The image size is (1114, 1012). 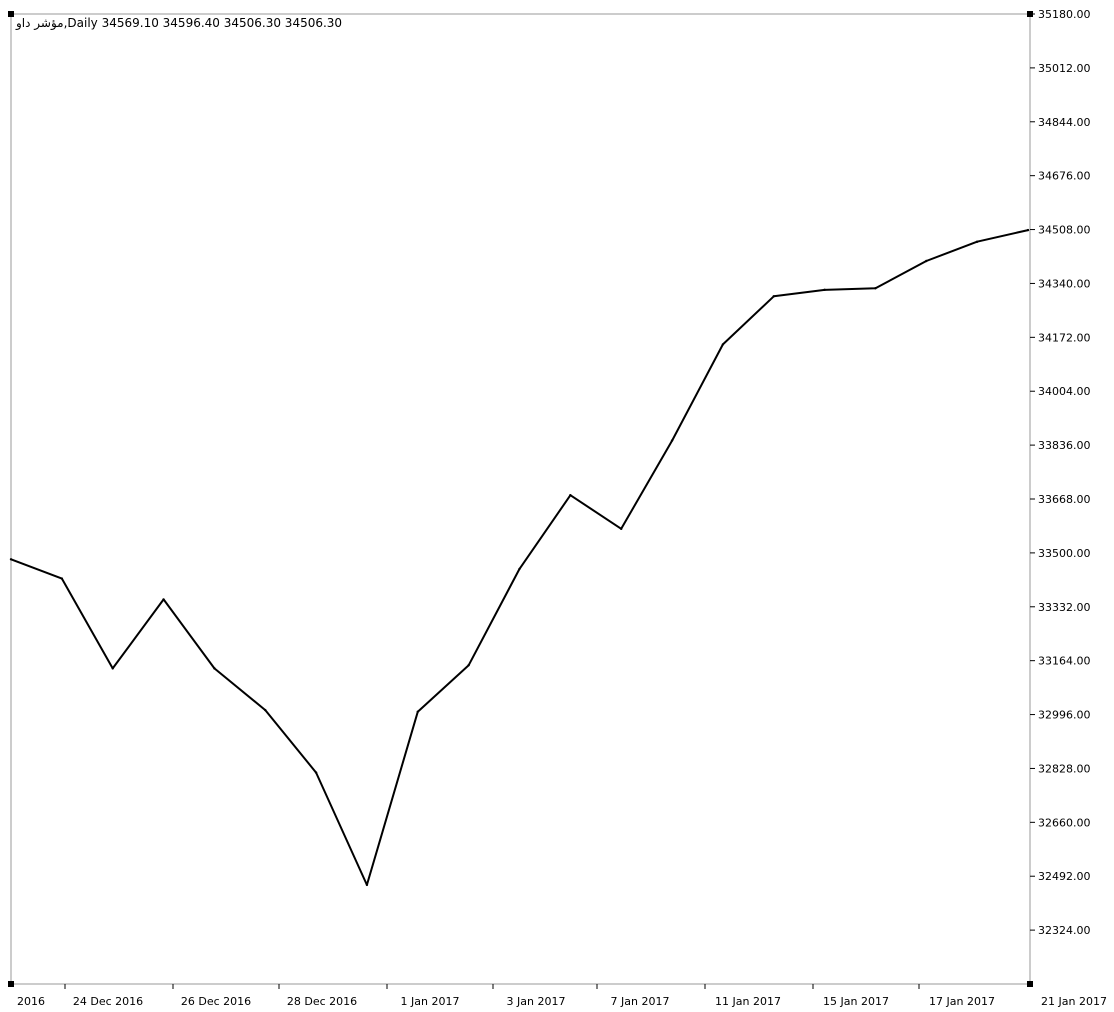 I want to click on x-tick-label: 7 Jan 2017, so click(x=640, y=1001).